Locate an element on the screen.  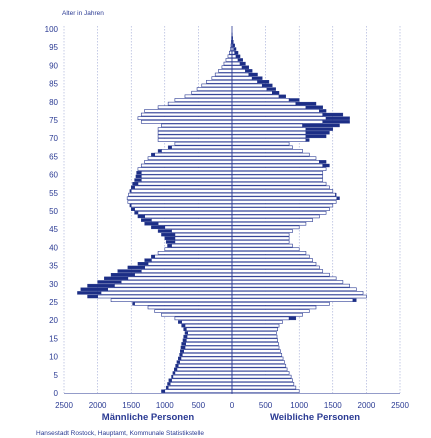
x-tick-label: 2500 is located at coordinates (400, 405).